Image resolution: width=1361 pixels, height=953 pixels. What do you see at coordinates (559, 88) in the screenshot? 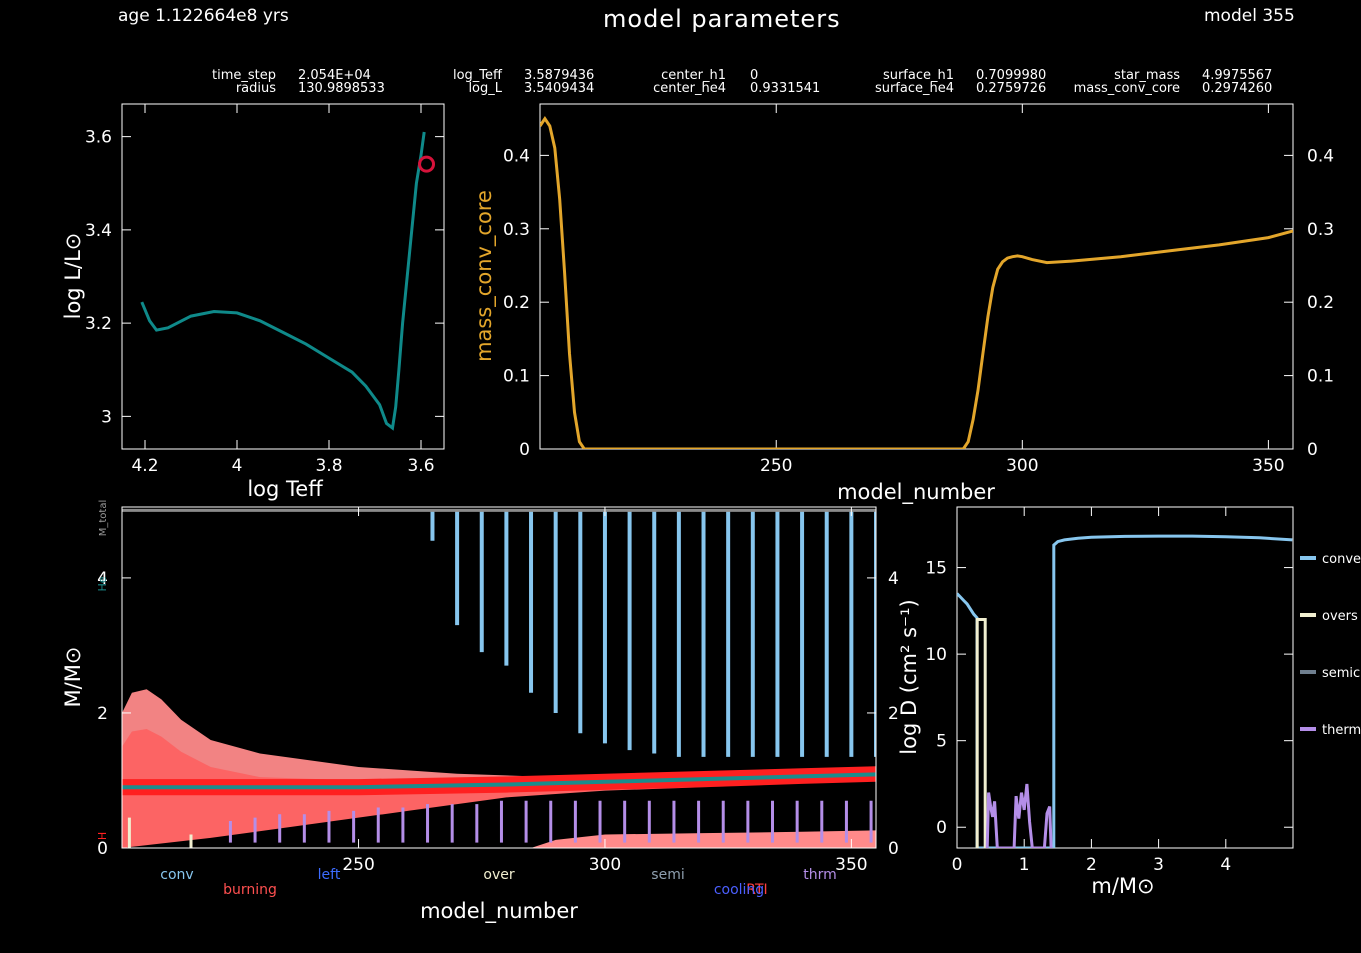
I see `param-value: 3.5409434` at bounding box center [559, 88].